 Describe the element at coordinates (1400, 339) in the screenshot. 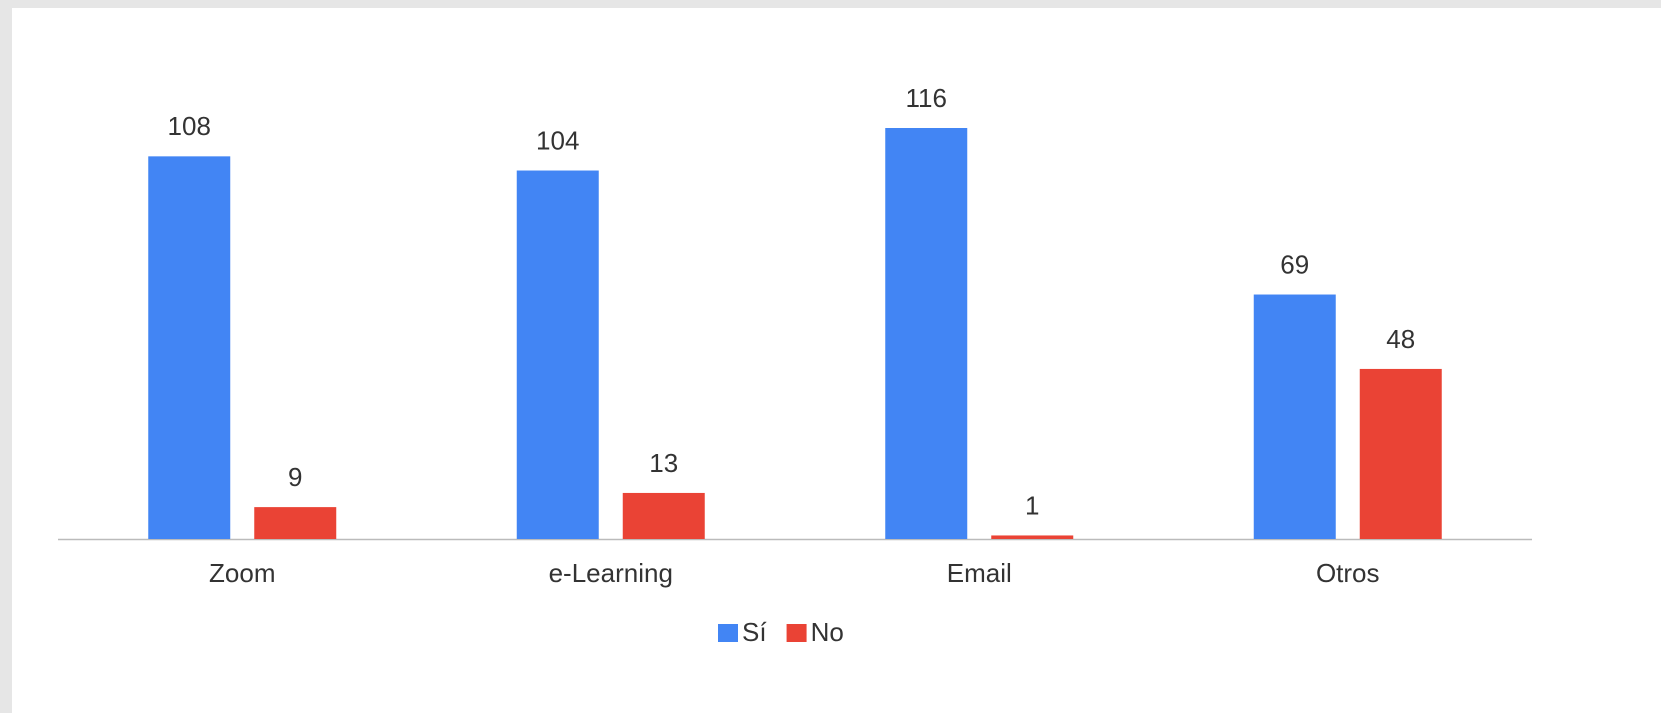

I see `data-label: 48` at that location.